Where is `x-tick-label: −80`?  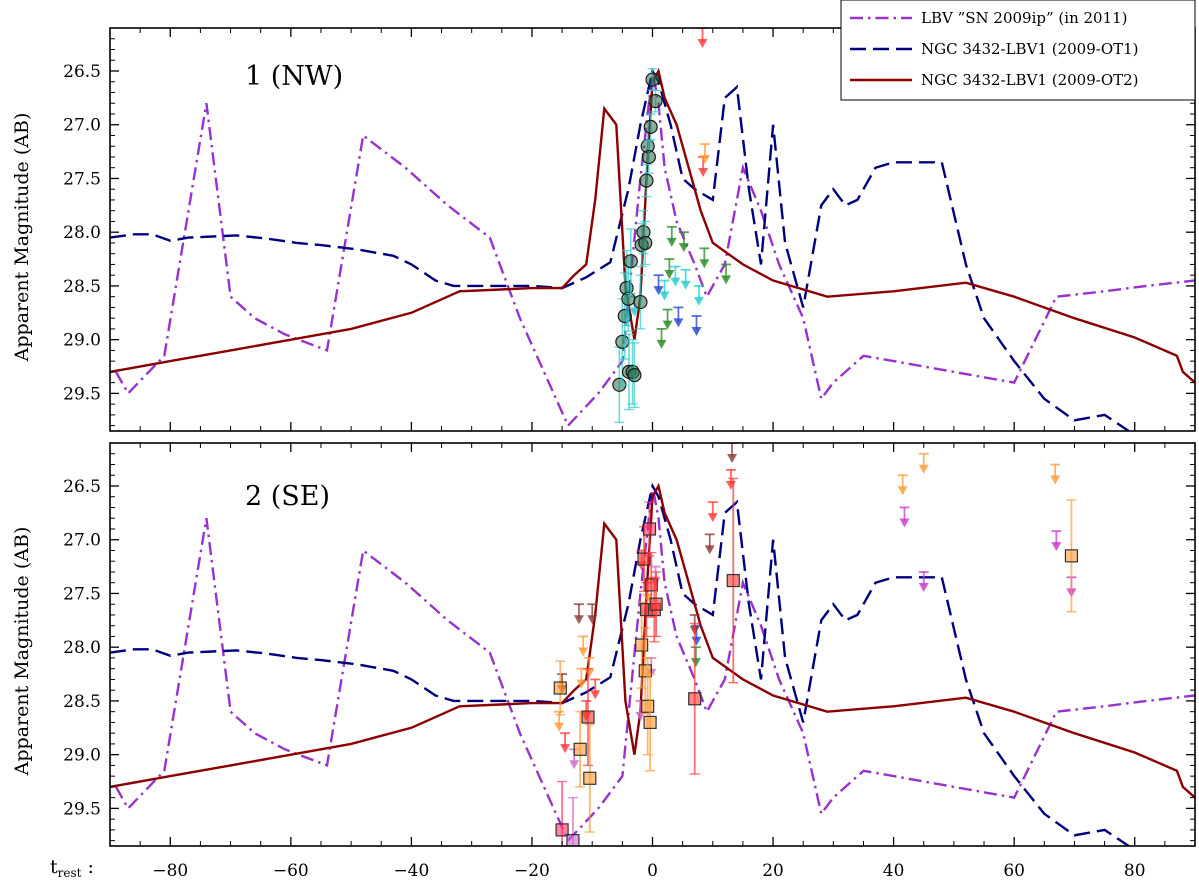
x-tick-label: −80 is located at coordinates (170, 871).